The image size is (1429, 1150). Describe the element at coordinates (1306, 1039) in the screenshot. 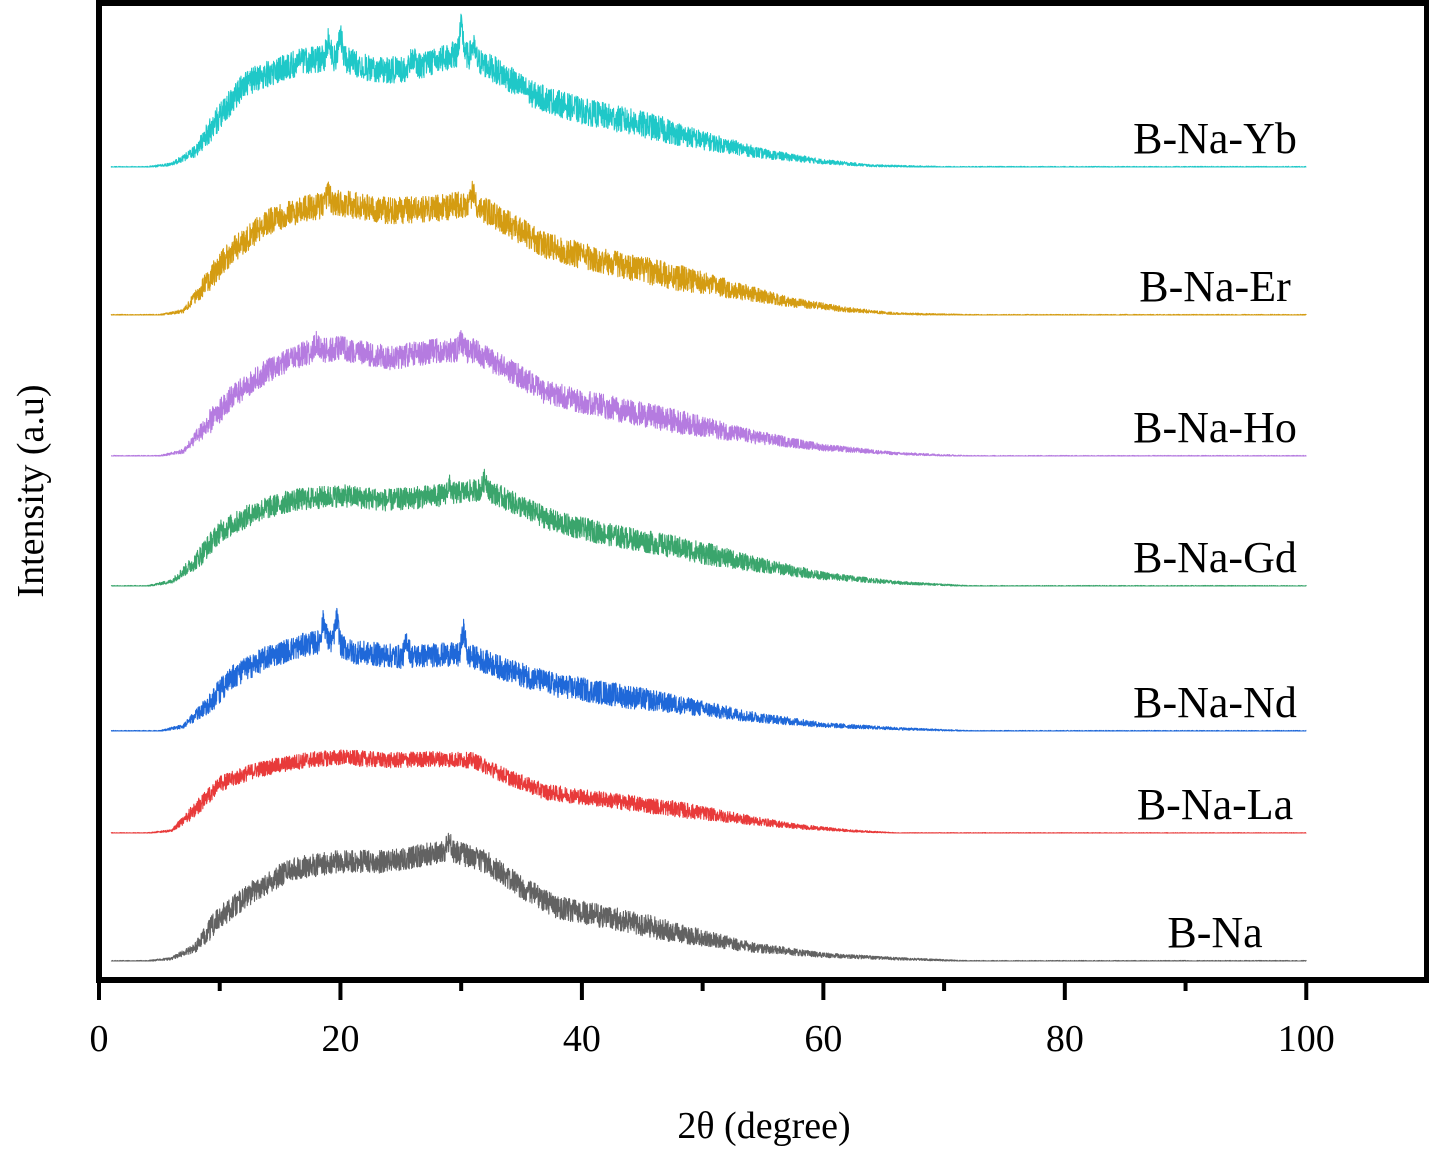

I see `x-tick-label: 100` at that location.